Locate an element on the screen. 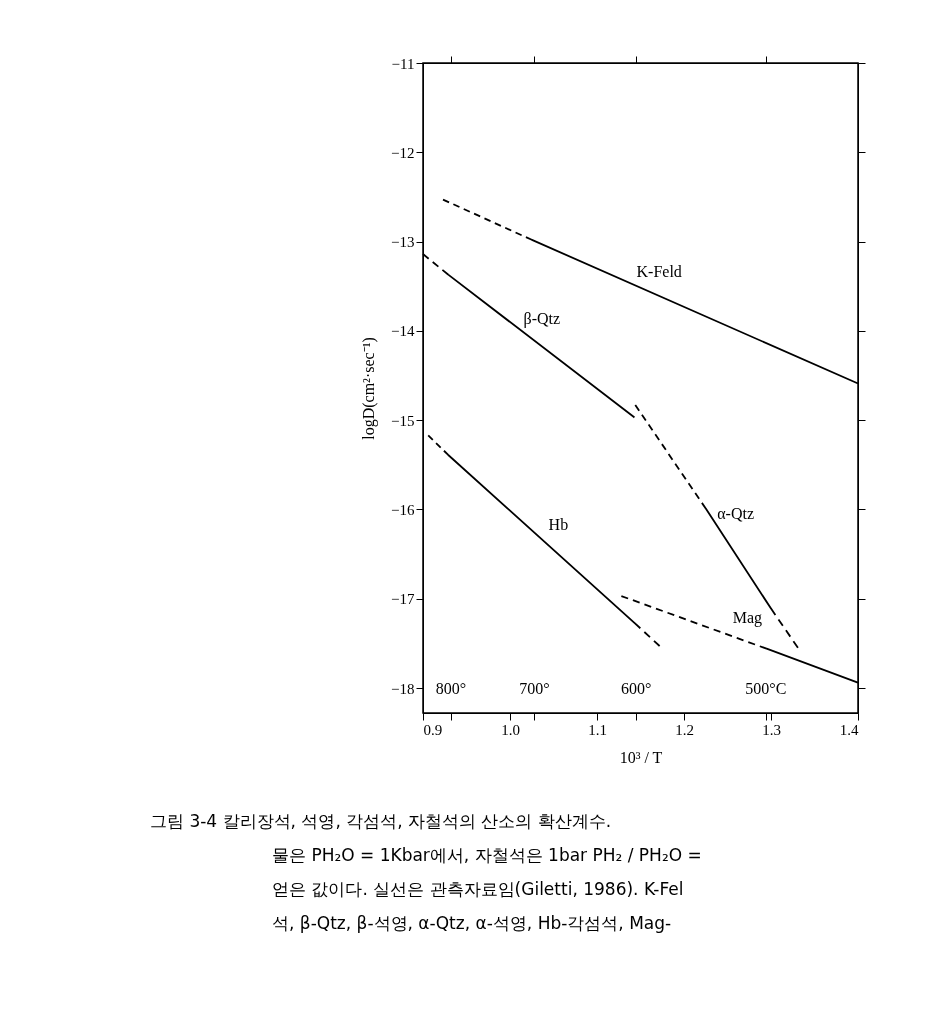 This screenshot has width=940, height=1012. y-tick-label: −14 is located at coordinates (403, 331).